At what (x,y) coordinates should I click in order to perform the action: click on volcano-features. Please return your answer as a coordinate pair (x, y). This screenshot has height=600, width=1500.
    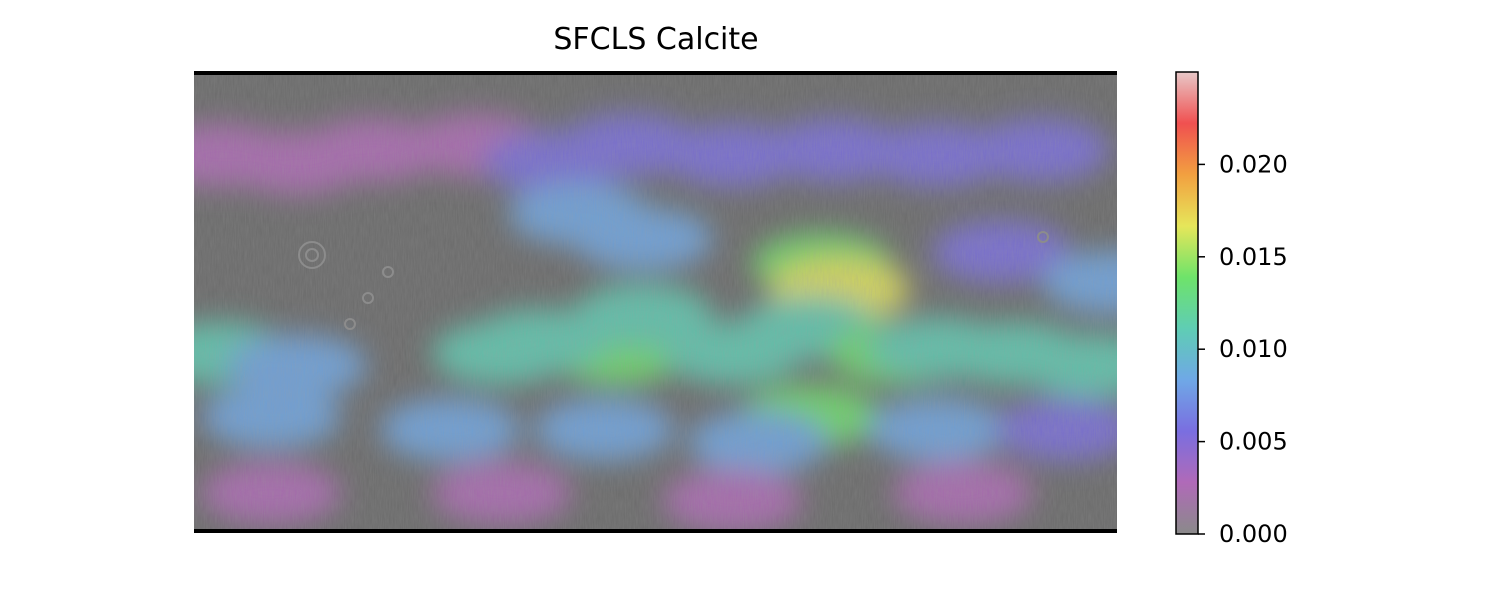
    Looking at the image, I should click on (673, 280).